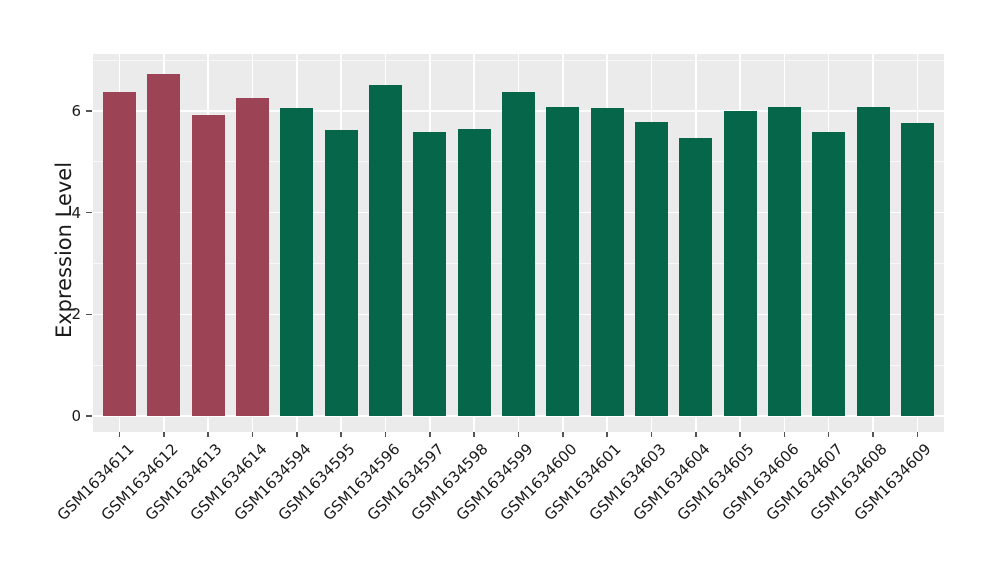 The width and height of the screenshot is (1000, 580). What do you see at coordinates (784, 261) in the screenshot?
I see `bar-GSM1634606` at bounding box center [784, 261].